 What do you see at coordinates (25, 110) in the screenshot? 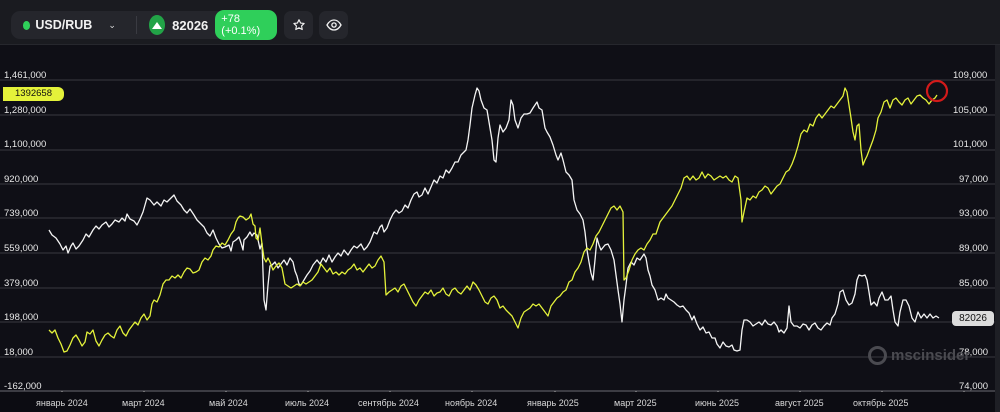
I see `y-left-tick: 1,280,000` at bounding box center [25, 110].